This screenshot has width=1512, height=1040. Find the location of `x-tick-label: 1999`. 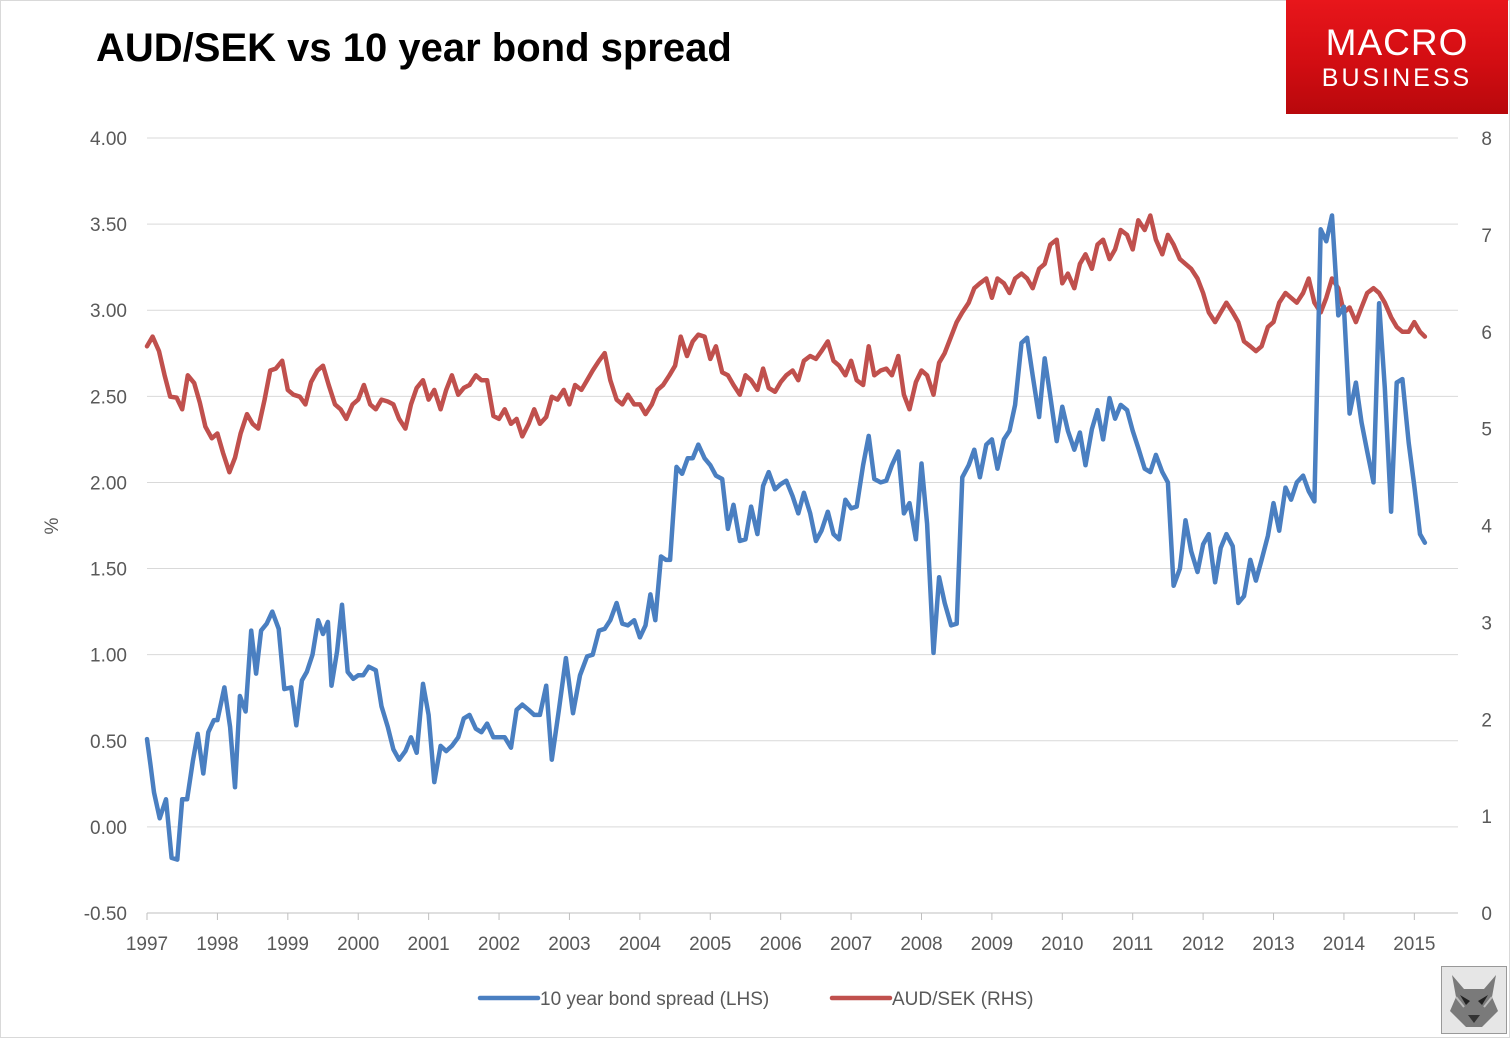

x-tick-label: 1999 is located at coordinates (288, 944).